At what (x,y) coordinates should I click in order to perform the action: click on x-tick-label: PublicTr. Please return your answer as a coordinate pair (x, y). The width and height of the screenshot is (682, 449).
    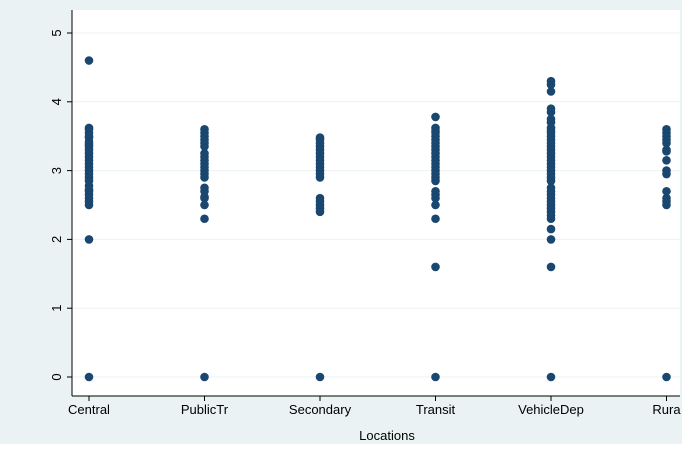
    Looking at the image, I should click on (205, 409).